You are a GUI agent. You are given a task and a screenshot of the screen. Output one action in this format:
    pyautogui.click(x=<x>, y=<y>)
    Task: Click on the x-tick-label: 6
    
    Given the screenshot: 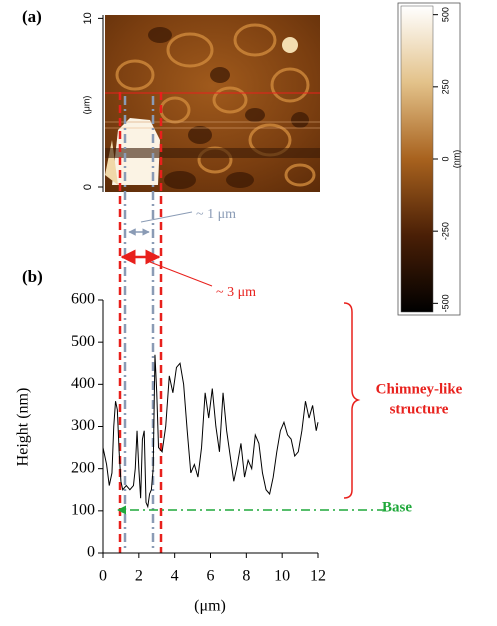 What is the action you would take?
    pyautogui.click(x=211, y=576)
    